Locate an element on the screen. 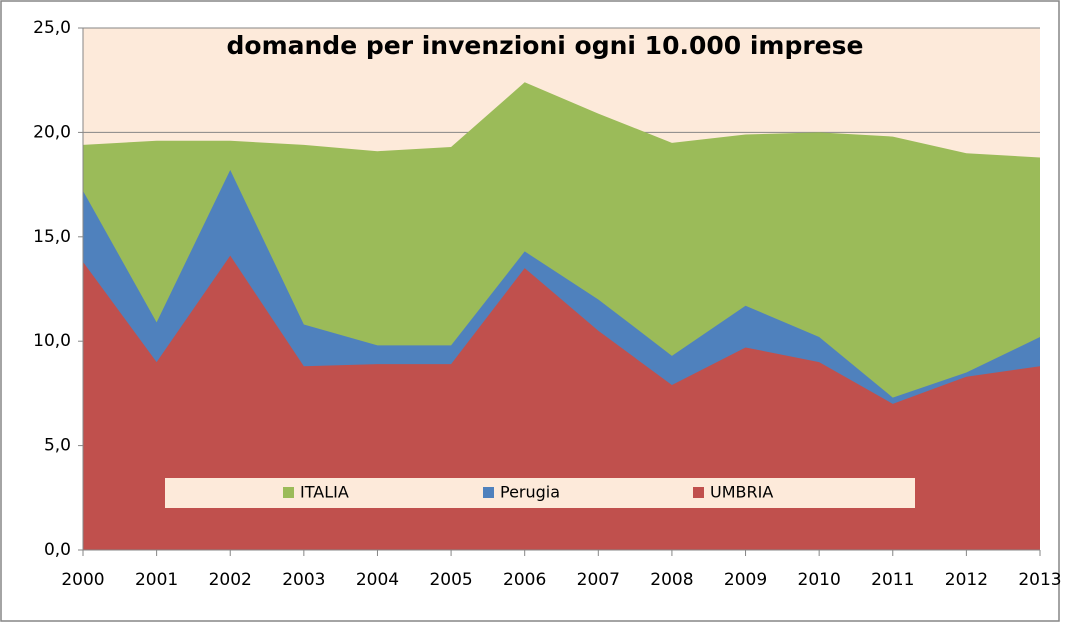  legend-label: UMBRIA is located at coordinates (741, 492).